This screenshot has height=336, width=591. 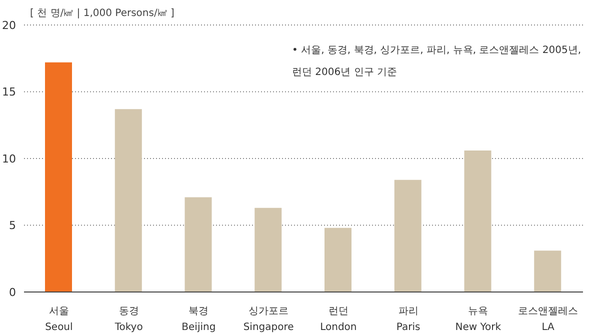 What do you see at coordinates (199, 319) in the screenshot?
I see `x-tick-label: 북경 Beijing` at bounding box center [199, 319].